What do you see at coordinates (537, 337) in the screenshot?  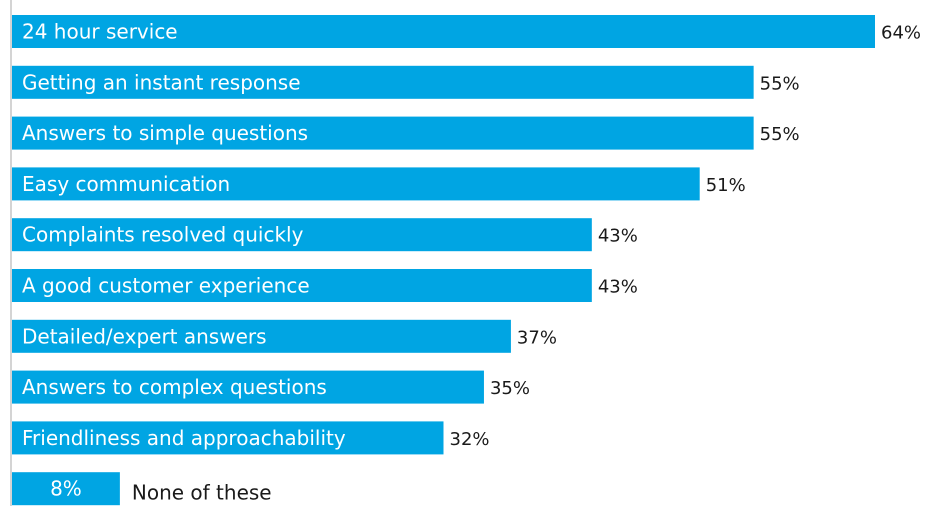 I see `bar-value-label: 37%` at bounding box center [537, 337].